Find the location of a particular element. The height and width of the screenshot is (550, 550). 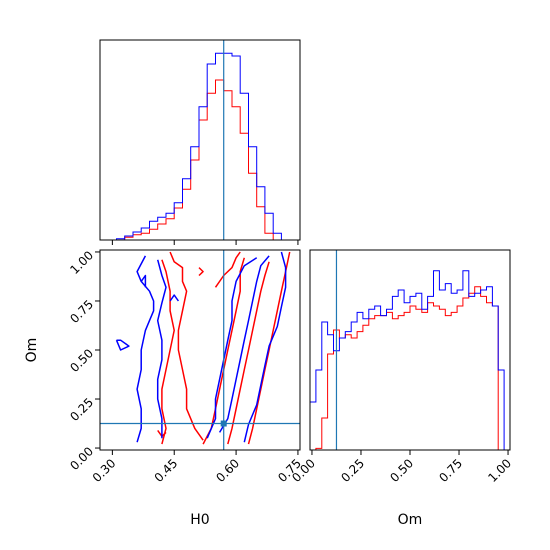

hist-h0-series-blue is located at coordinates (200, 146).